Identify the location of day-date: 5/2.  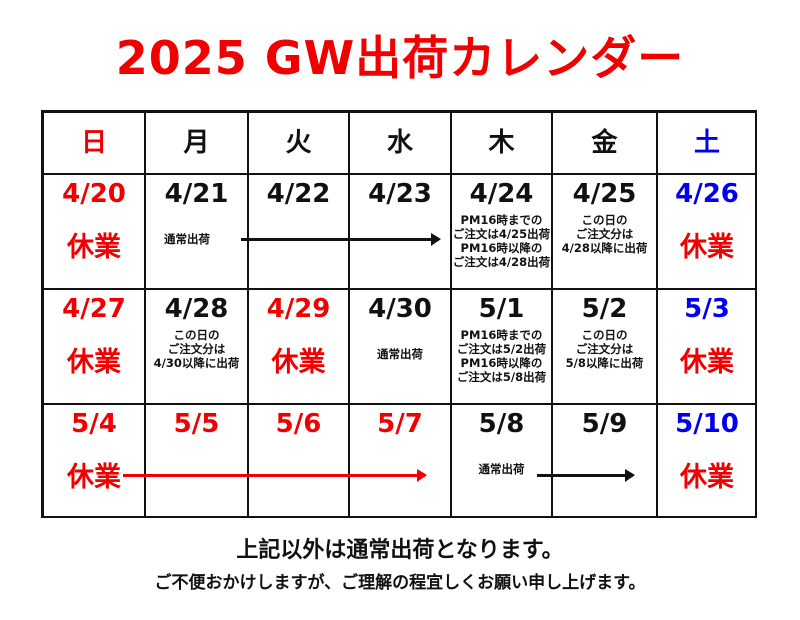
(604, 309).